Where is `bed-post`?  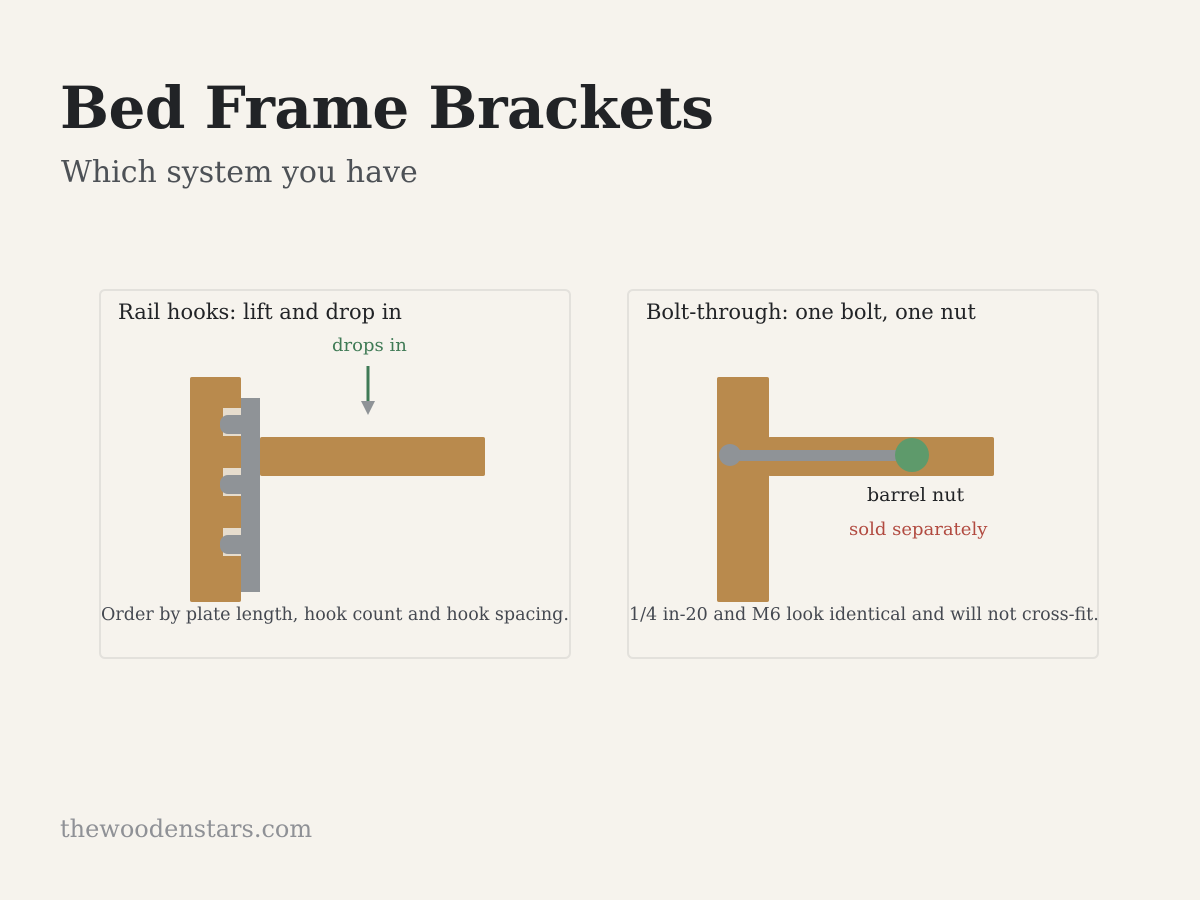 bed-post is located at coordinates (743, 489).